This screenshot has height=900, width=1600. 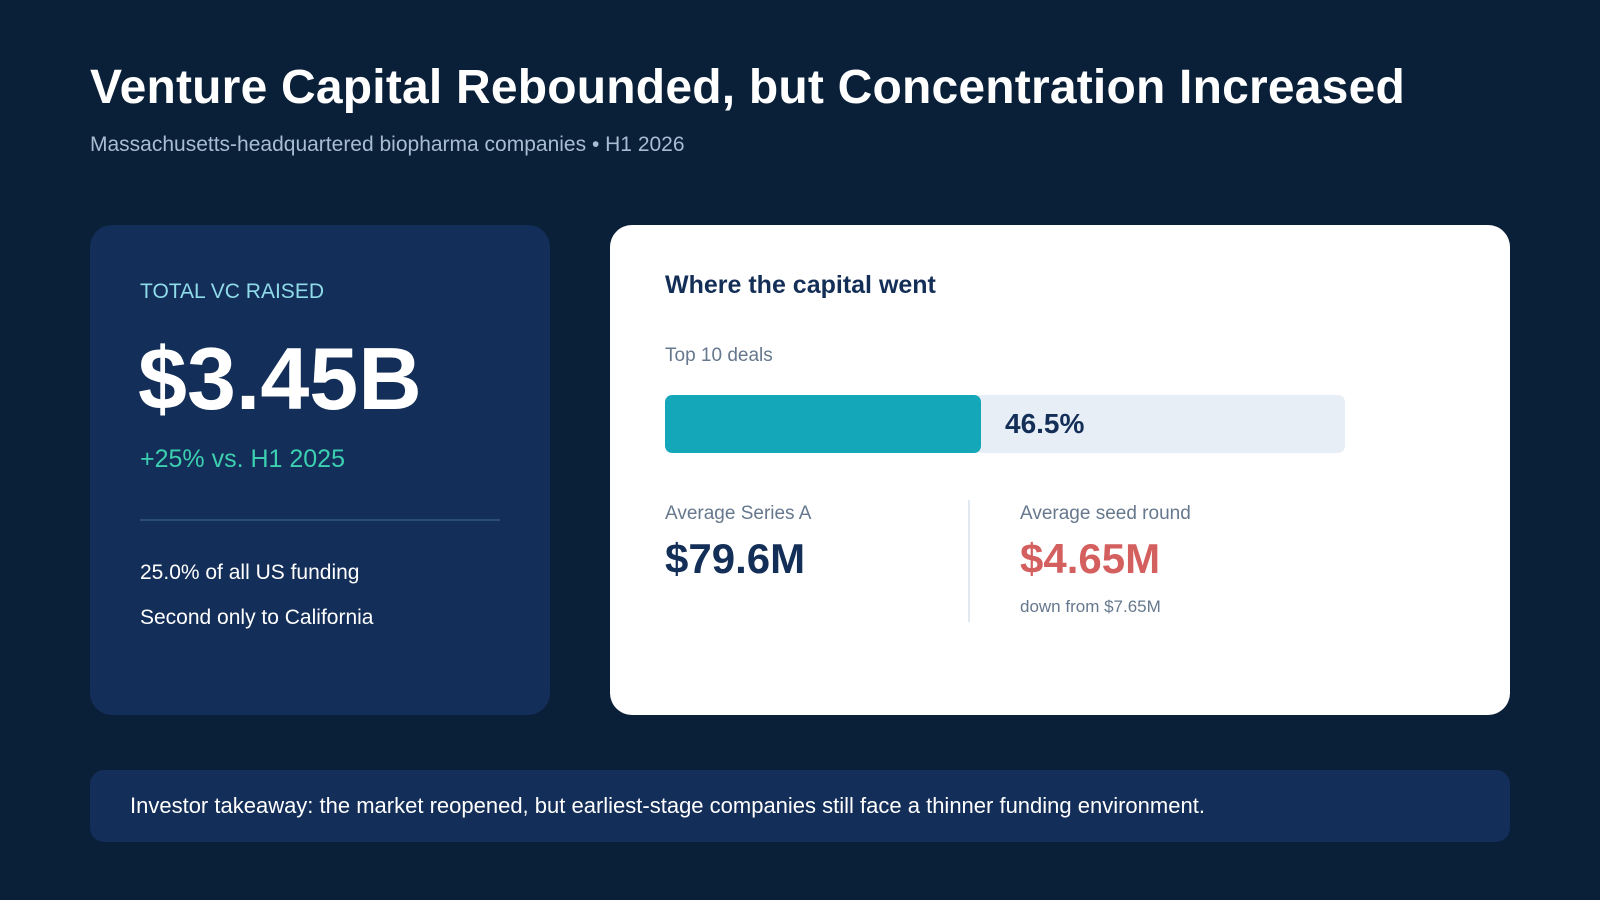 What do you see at coordinates (280, 378) in the screenshot?
I see `total-vc-value: $3.45B` at bounding box center [280, 378].